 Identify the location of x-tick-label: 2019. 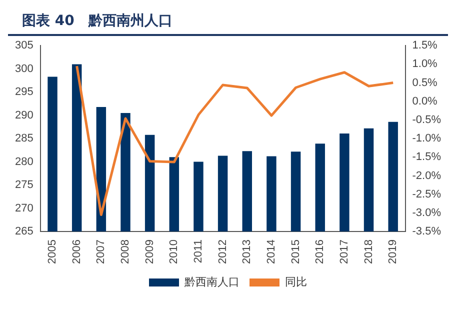
(393, 252).